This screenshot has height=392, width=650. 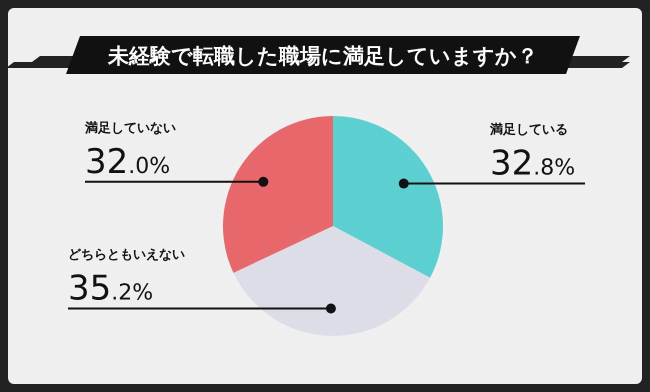 What do you see at coordinates (130, 128) in the screenshot?
I see `slice-label: 満足していない` at bounding box center [130, 128].